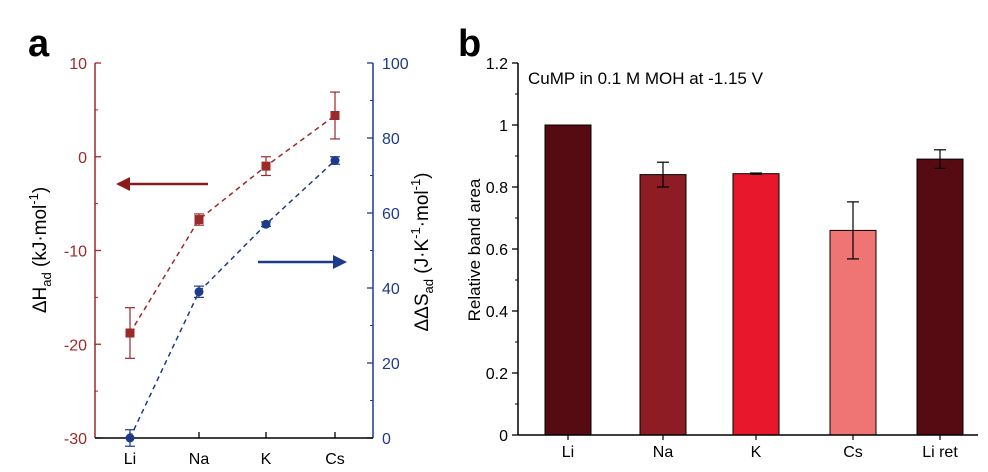 The width and height of the screenshot is (988, 472). I want to click on series-2-line, so click(232, 299).